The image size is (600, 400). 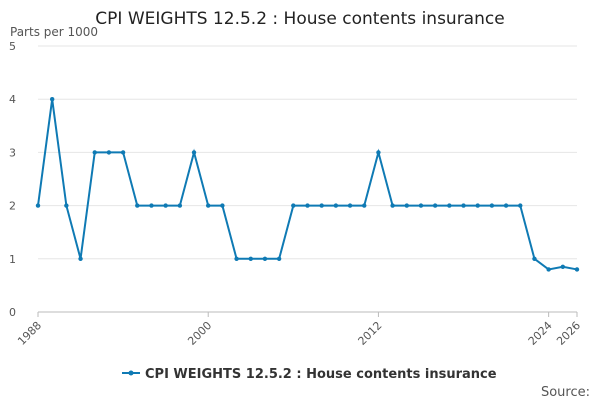 What do you see at coordinates (12, 312) in the screenshot?
I see `y-tick-label: 0` at bounding box center [12, 312].